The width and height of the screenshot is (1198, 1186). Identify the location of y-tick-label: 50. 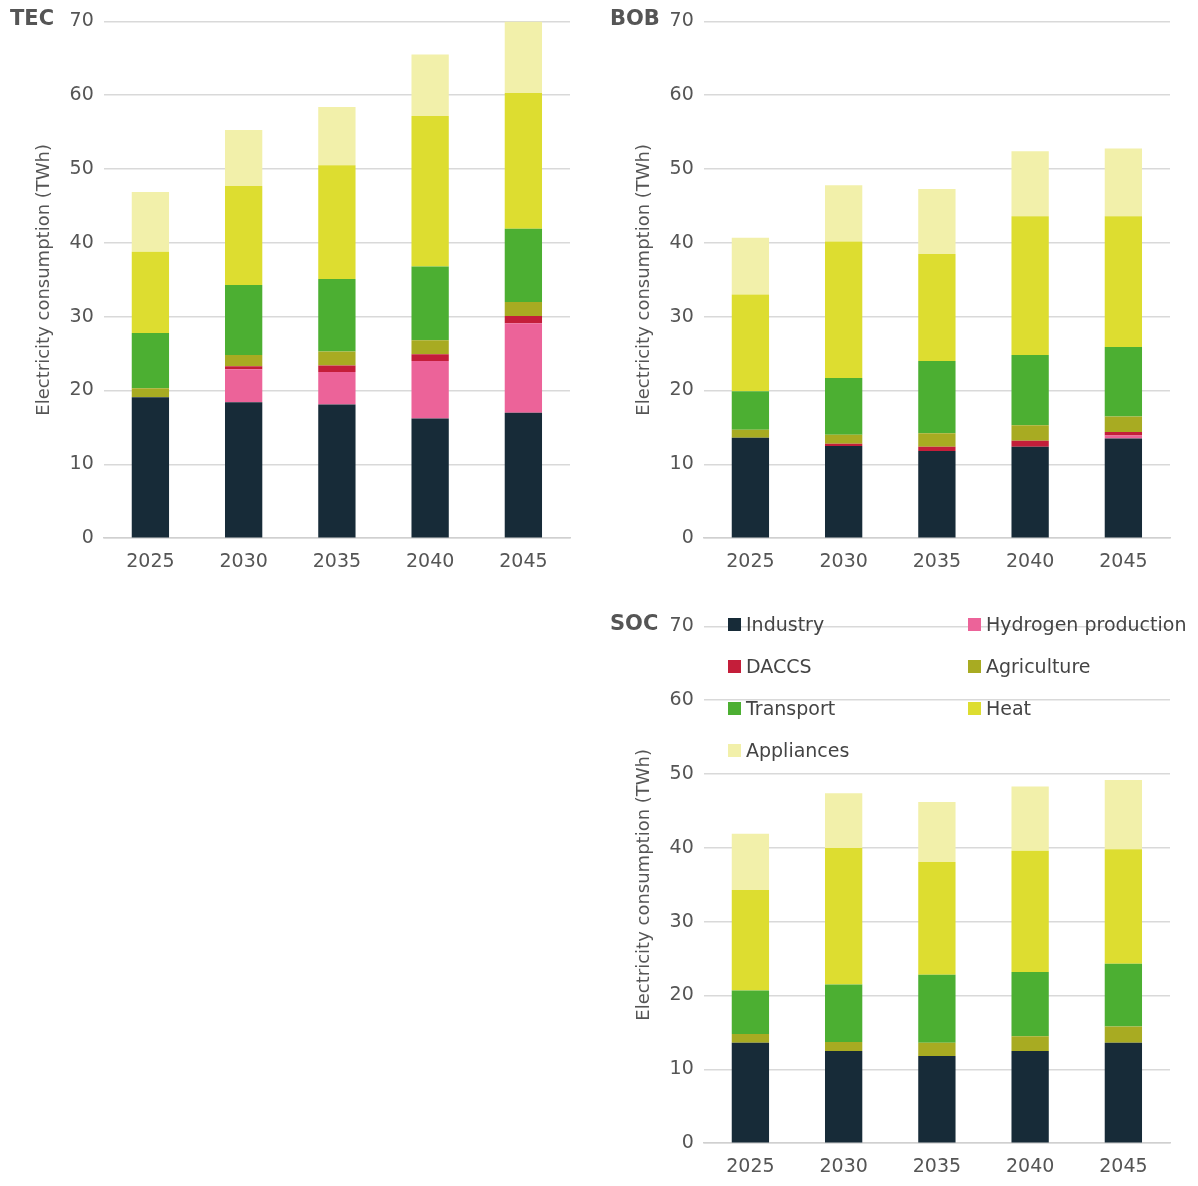
(681, 166).